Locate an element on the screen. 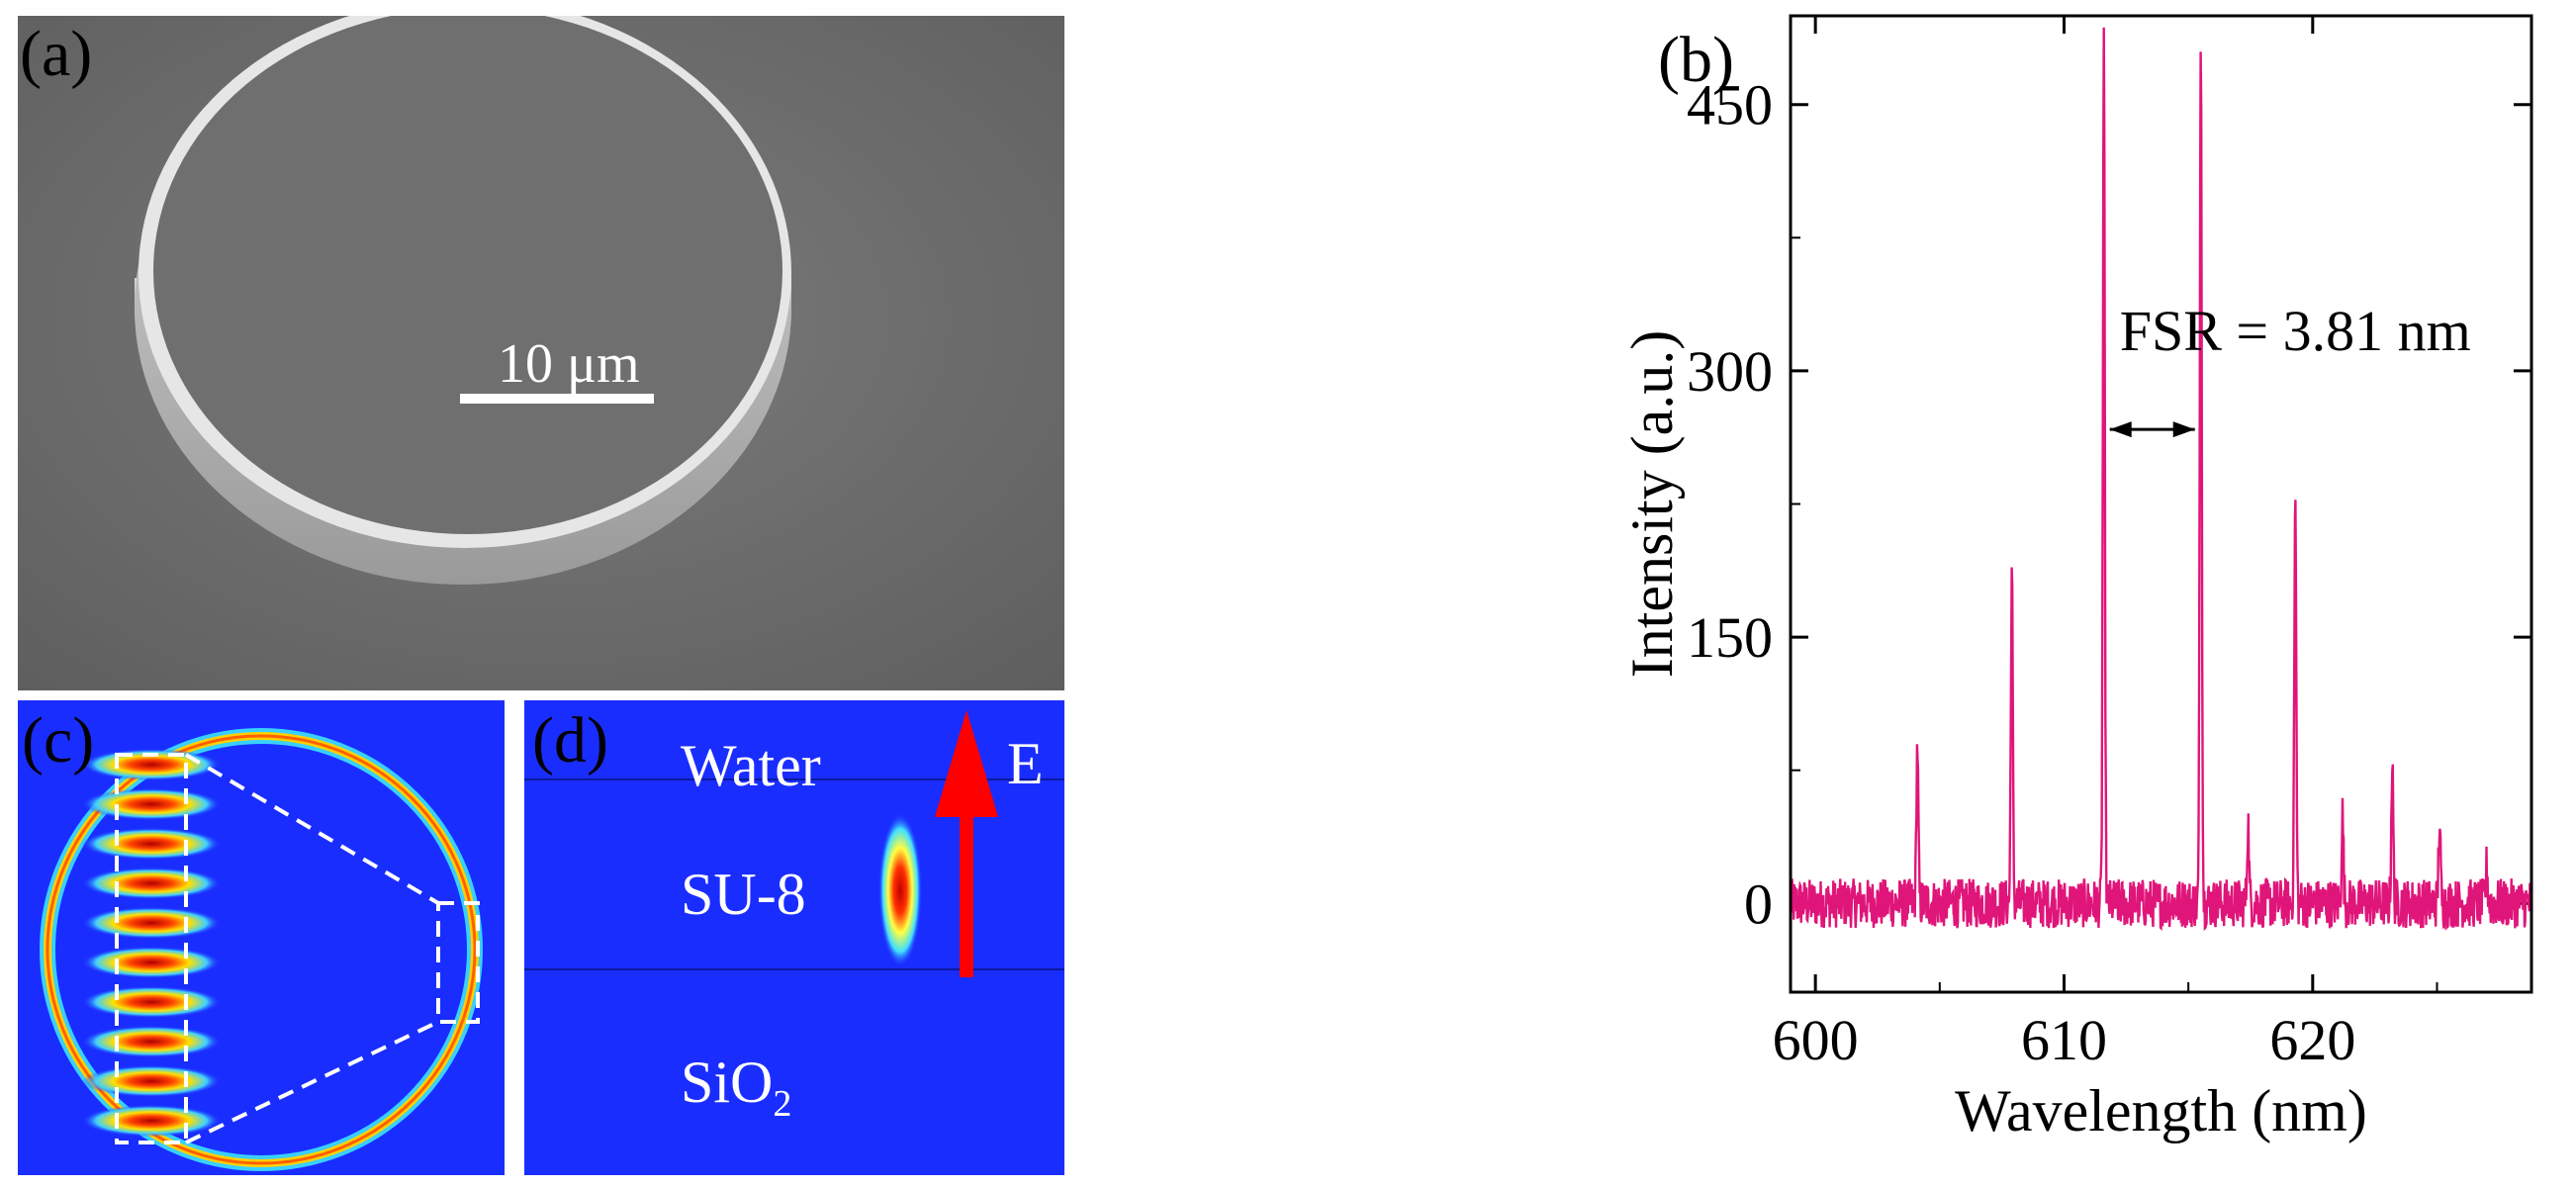  layer-su8-label: SU-8 is located at coordinates (744, 895).